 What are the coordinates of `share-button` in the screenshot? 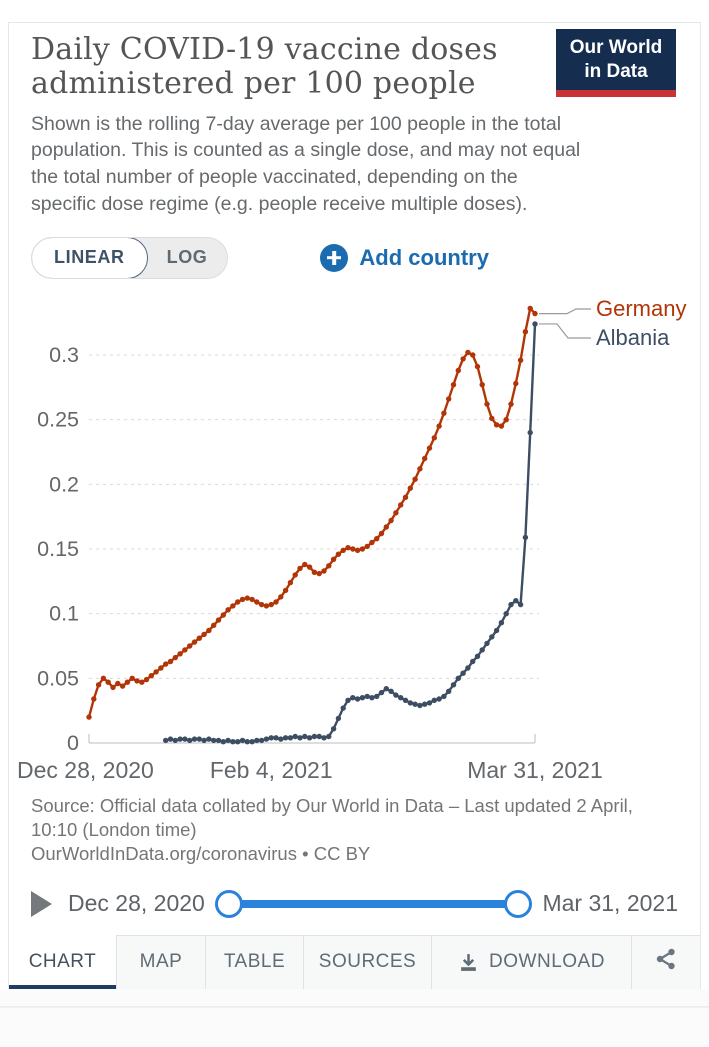 It's located at (666, 961).